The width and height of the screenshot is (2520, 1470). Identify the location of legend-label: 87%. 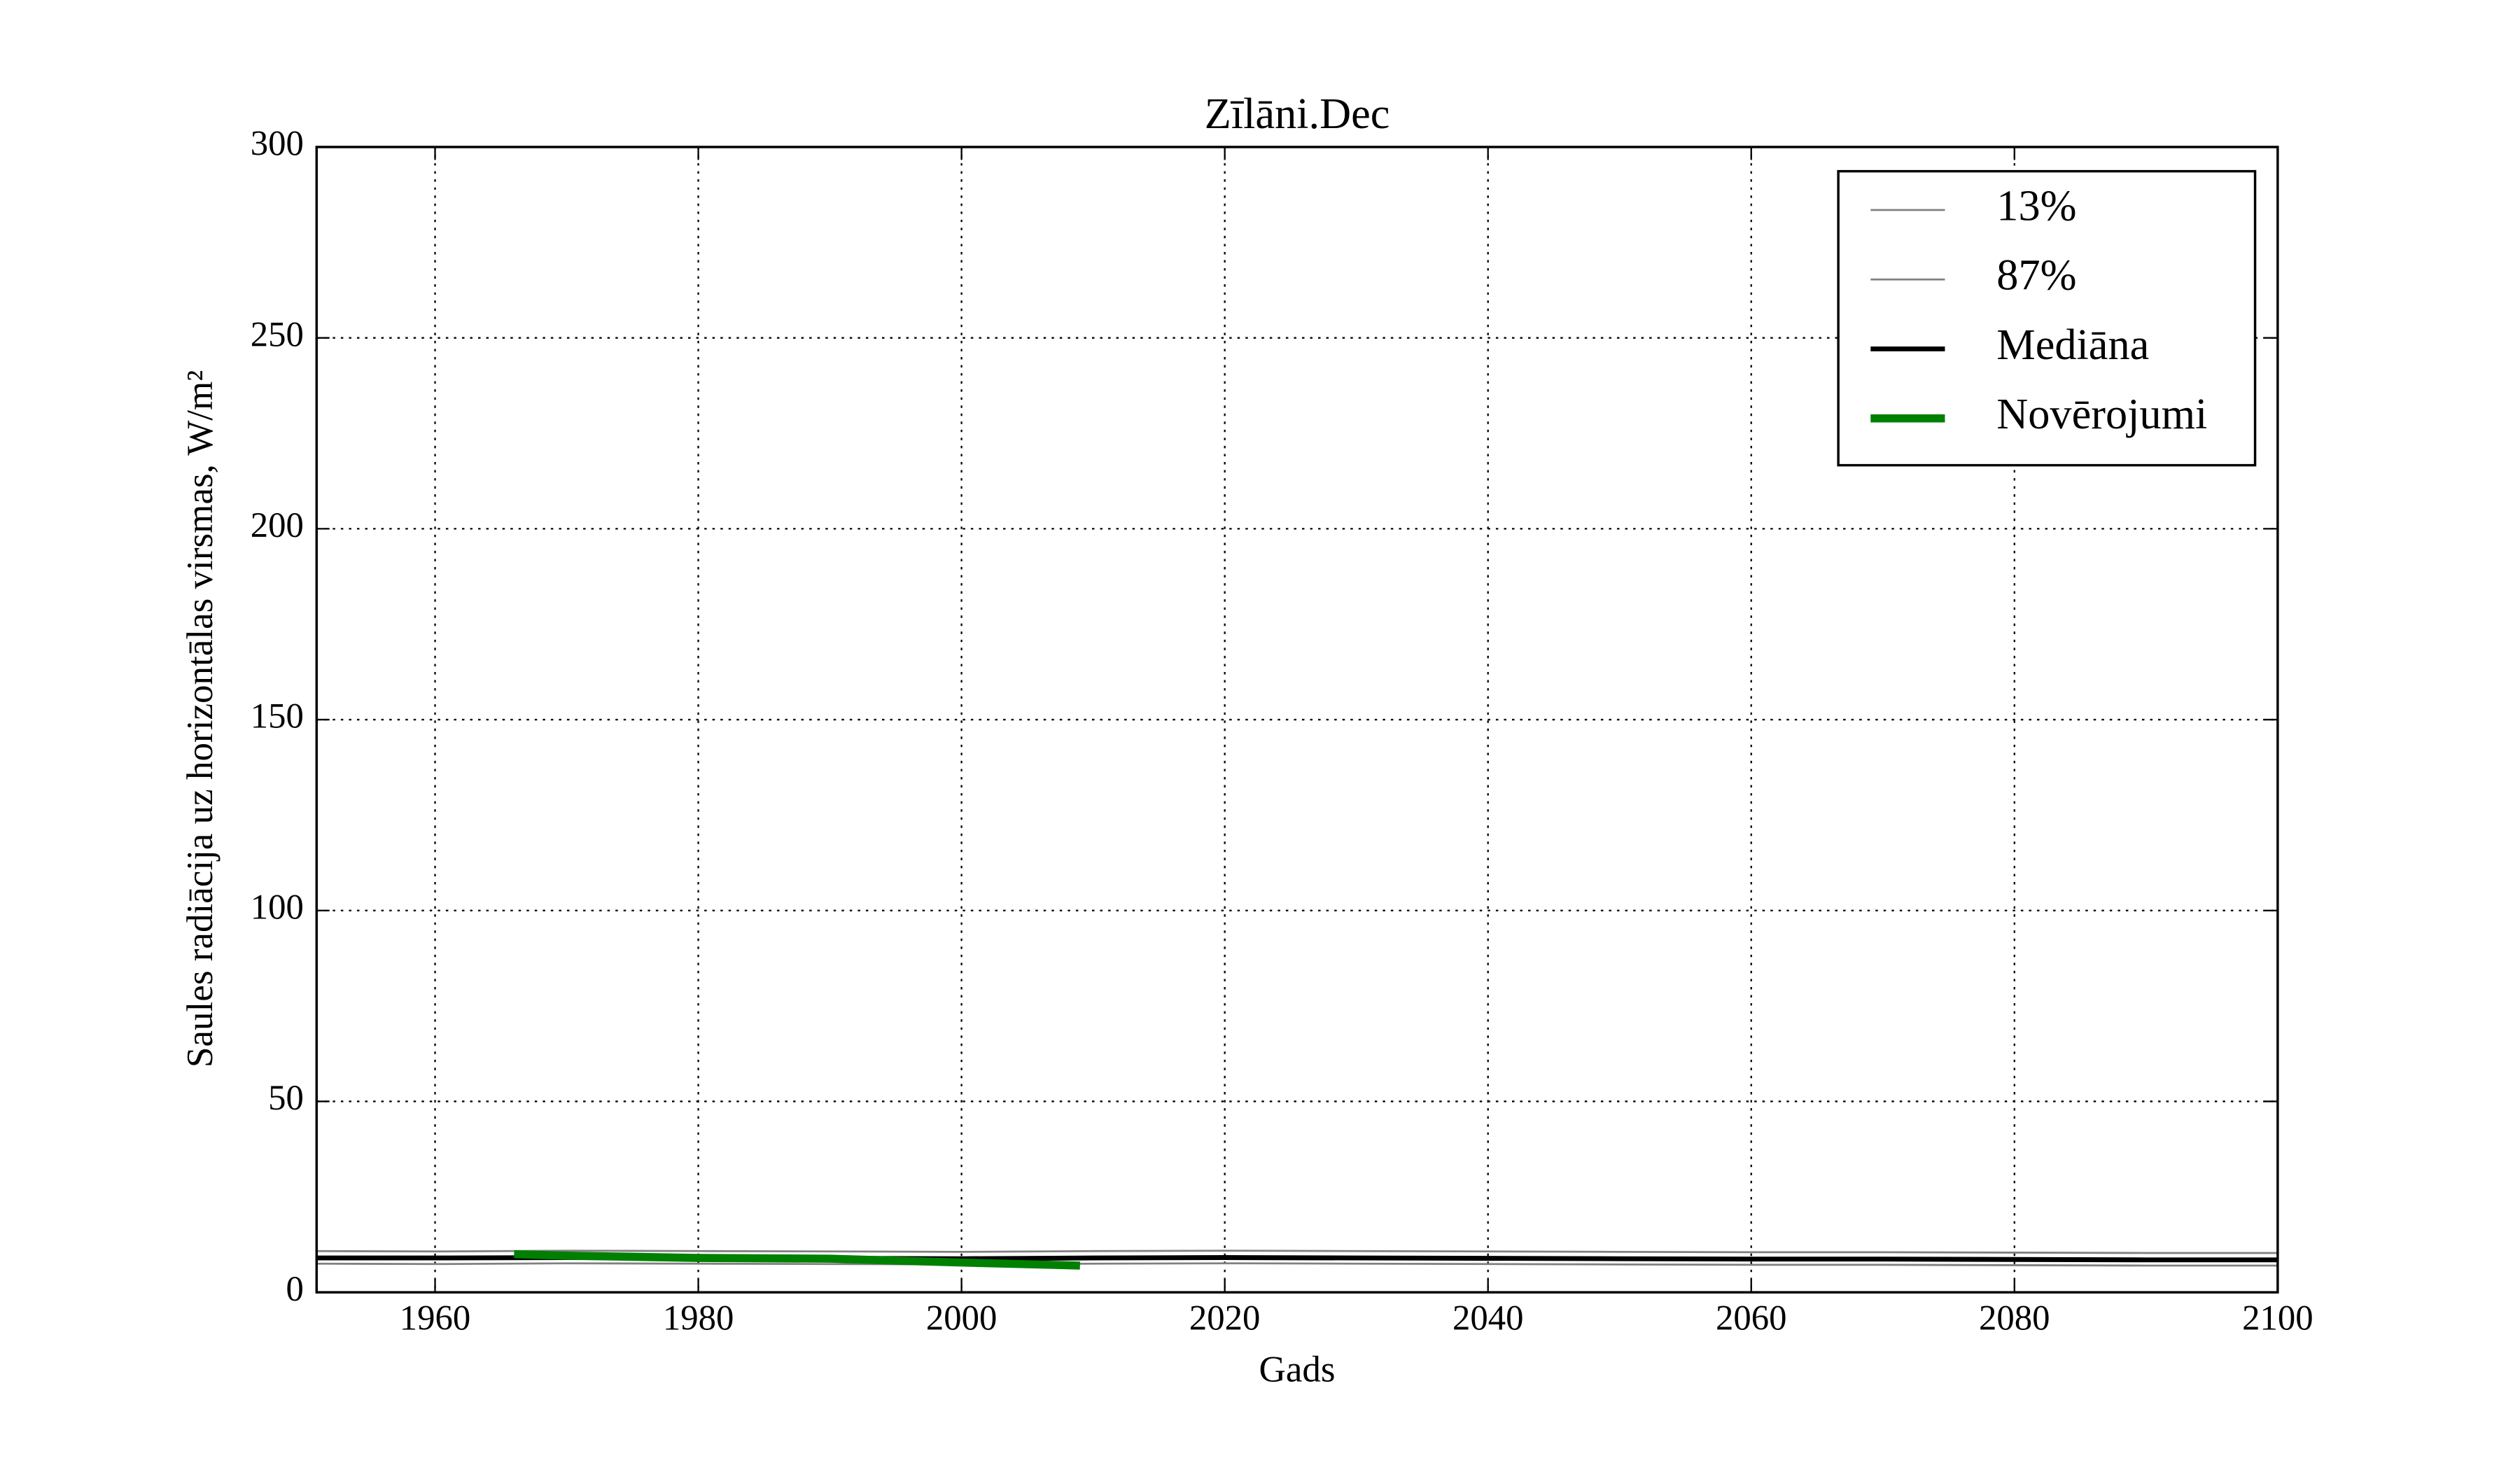
(2036, 275).